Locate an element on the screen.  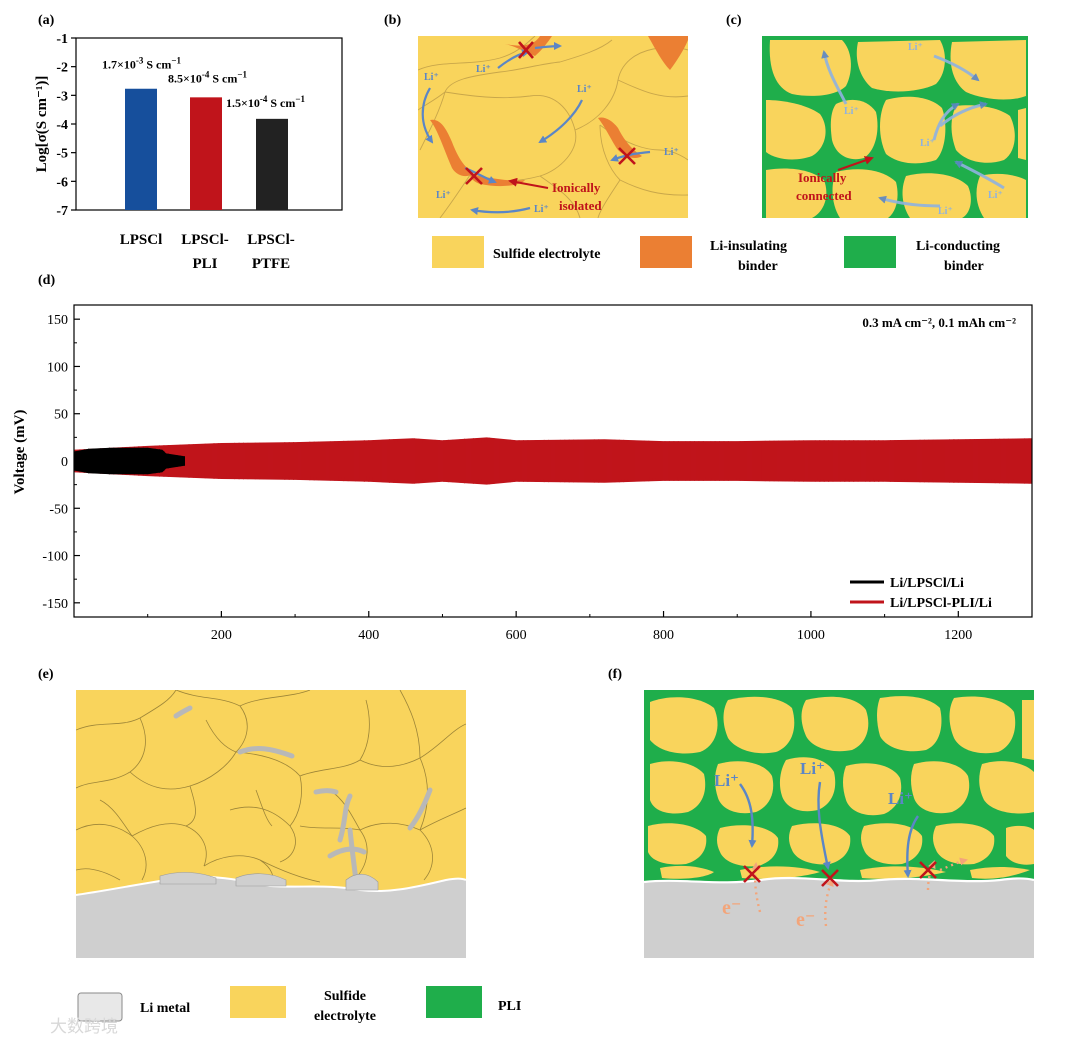
annotation-ionically-connected-line2: connected is located at coordinates (824, 195).